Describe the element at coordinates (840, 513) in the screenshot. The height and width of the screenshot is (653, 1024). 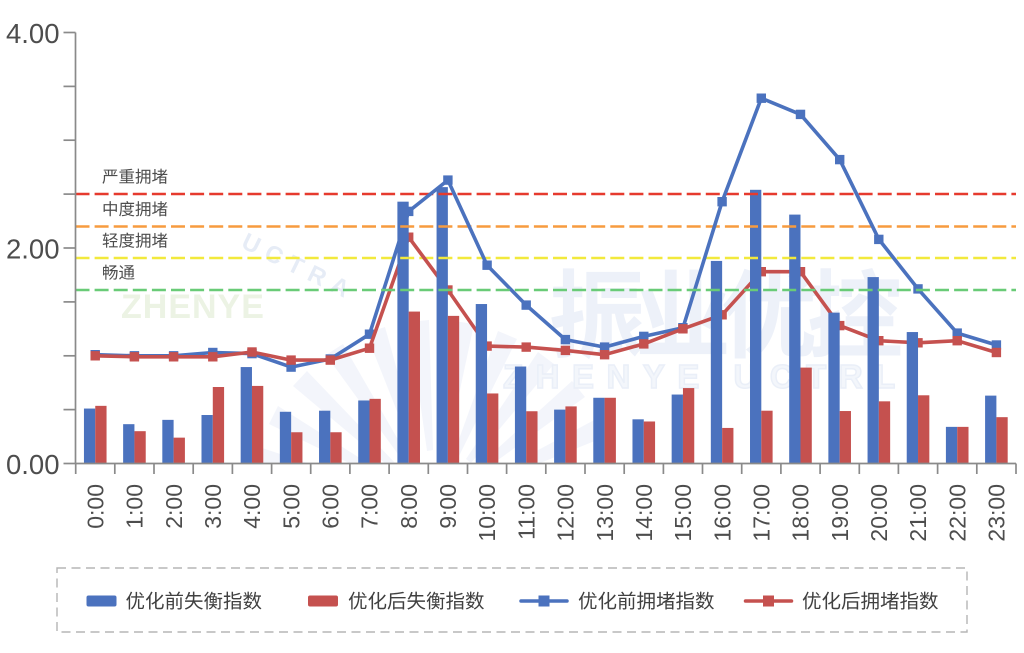
I see `svg-text: 19:00` at that location.